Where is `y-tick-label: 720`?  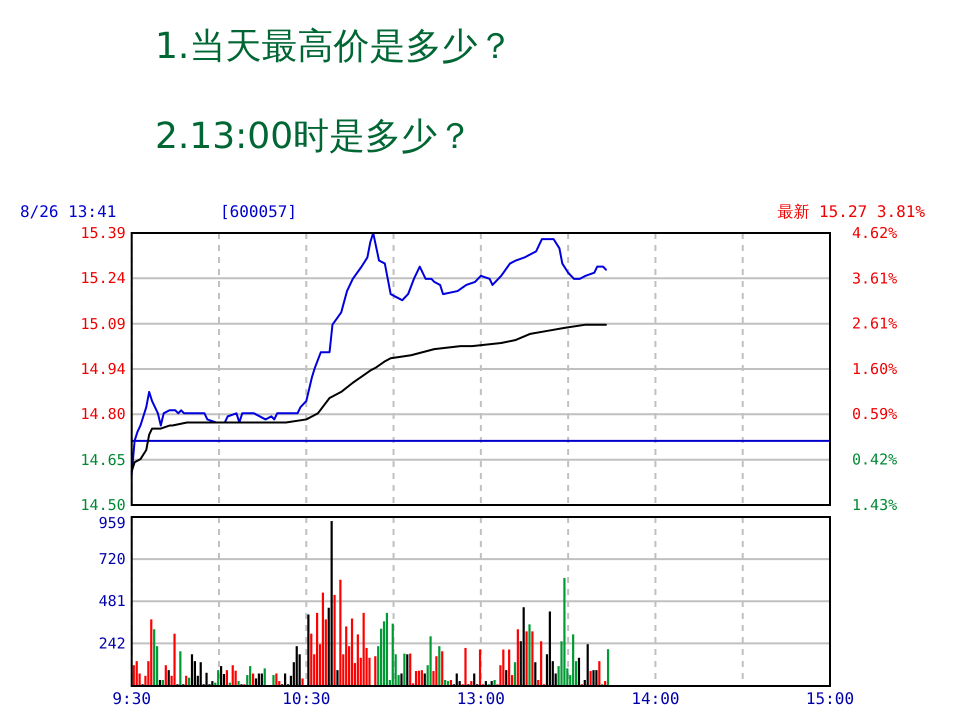 y-tick-label: 720 is located at coordinates (112, 559).